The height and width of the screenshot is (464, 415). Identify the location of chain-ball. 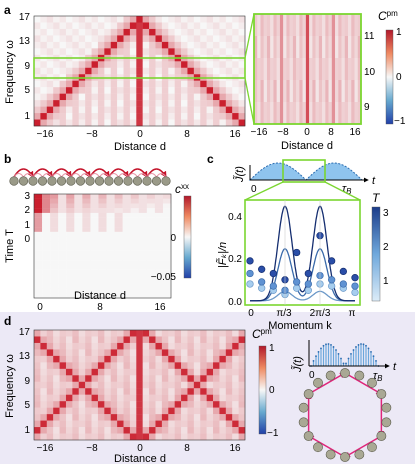
(128, 181).